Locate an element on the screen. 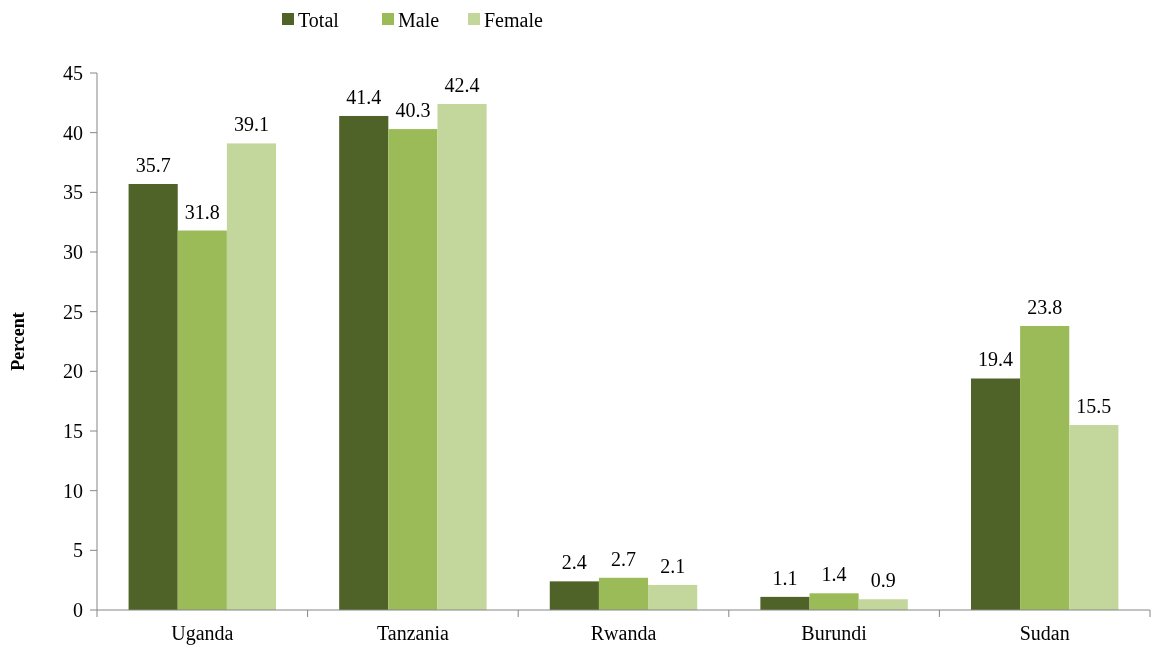 This screenshot has width=1158, height=654. y-tick-label: 5 is located at coordinates (78, 550).